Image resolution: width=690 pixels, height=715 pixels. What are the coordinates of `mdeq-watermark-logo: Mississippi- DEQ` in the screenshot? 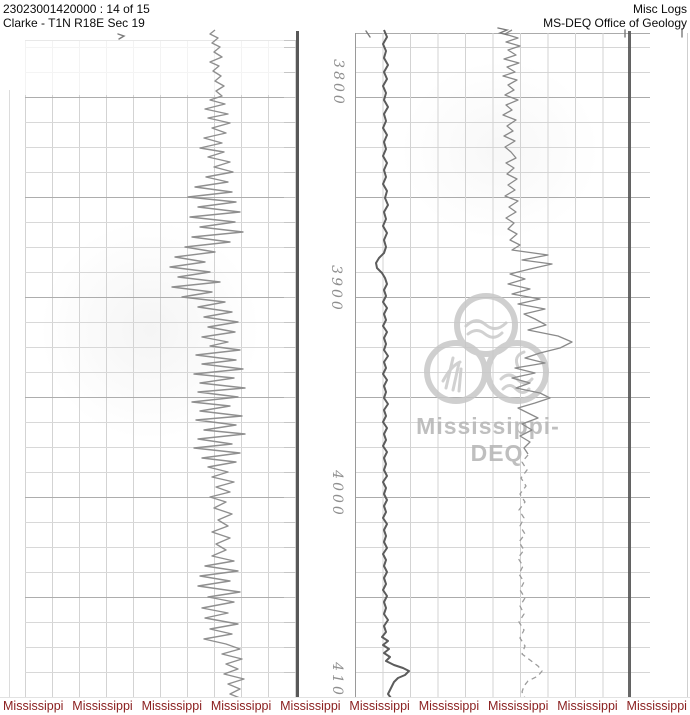 It's located at (488, 379).